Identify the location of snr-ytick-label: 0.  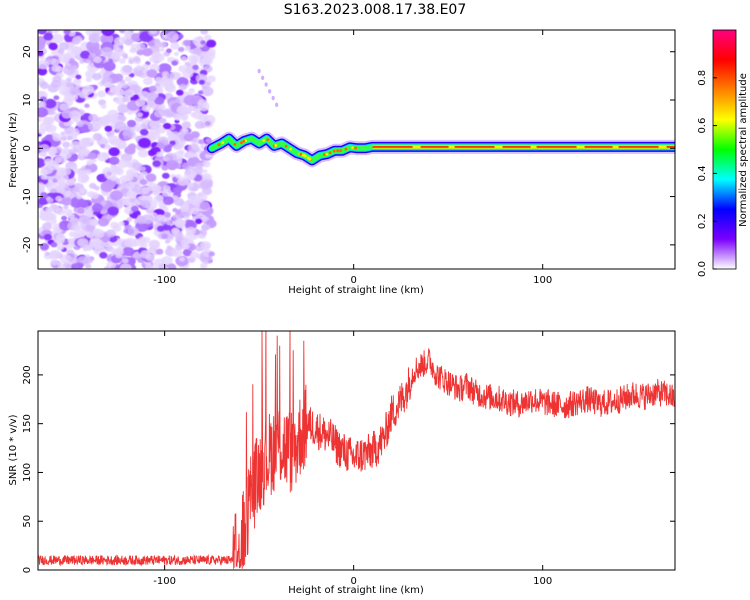
(27, 570).